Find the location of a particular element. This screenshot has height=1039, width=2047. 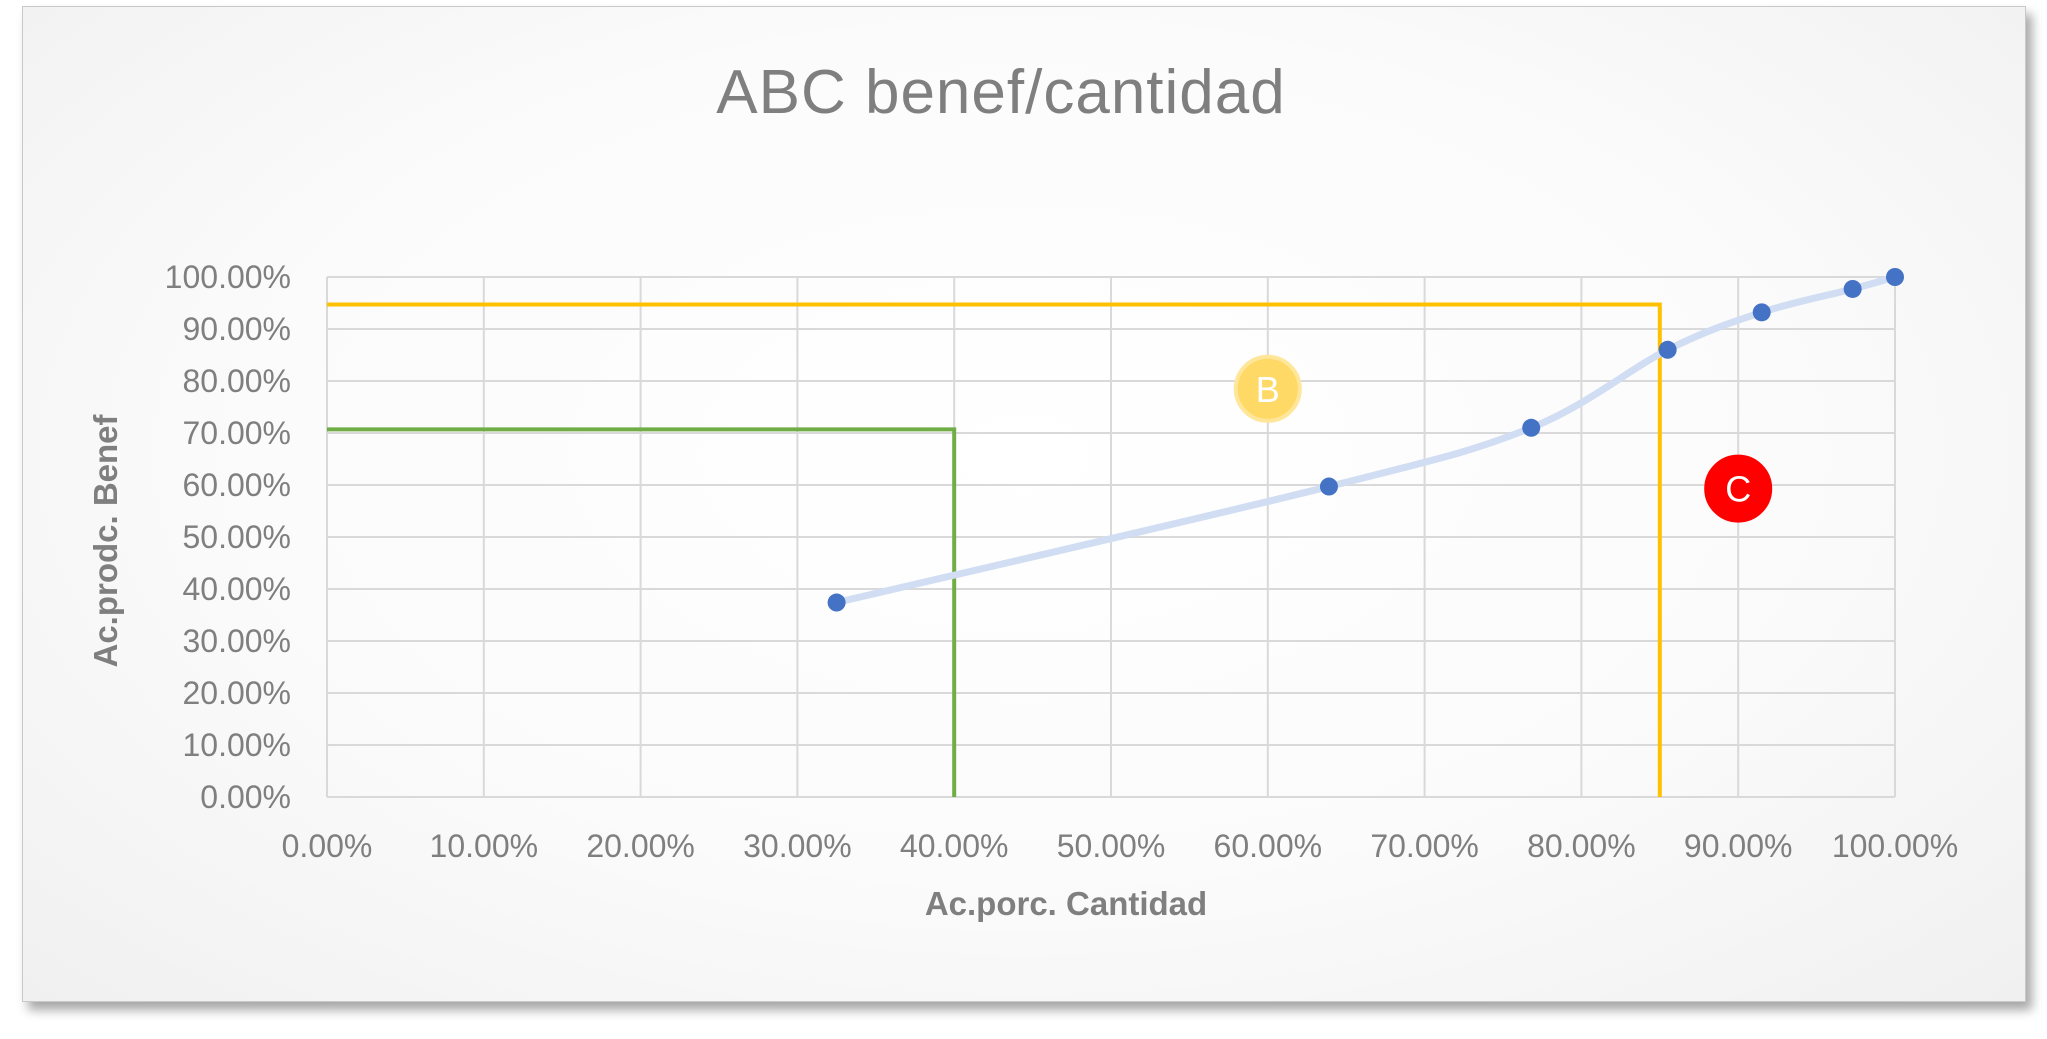

x-tick-label: 60.00% is located at coordinates (1268, 846).